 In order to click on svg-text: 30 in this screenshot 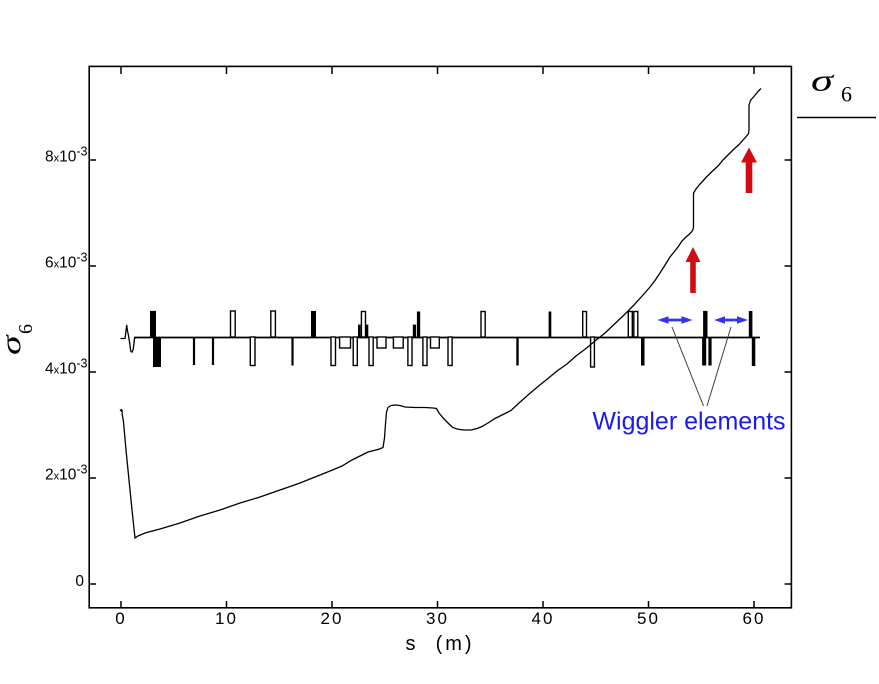, I will do `click(437, 618)`.